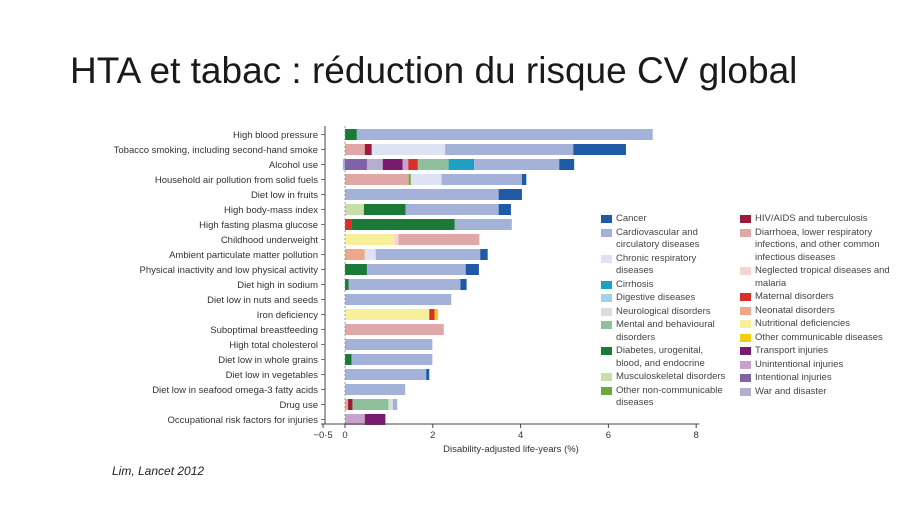 The image size is (910, 512). What do you see at coordinates (432, 435) in the screenshot?
I see `x-tick-label: 2` at bounding box center [432, 435].